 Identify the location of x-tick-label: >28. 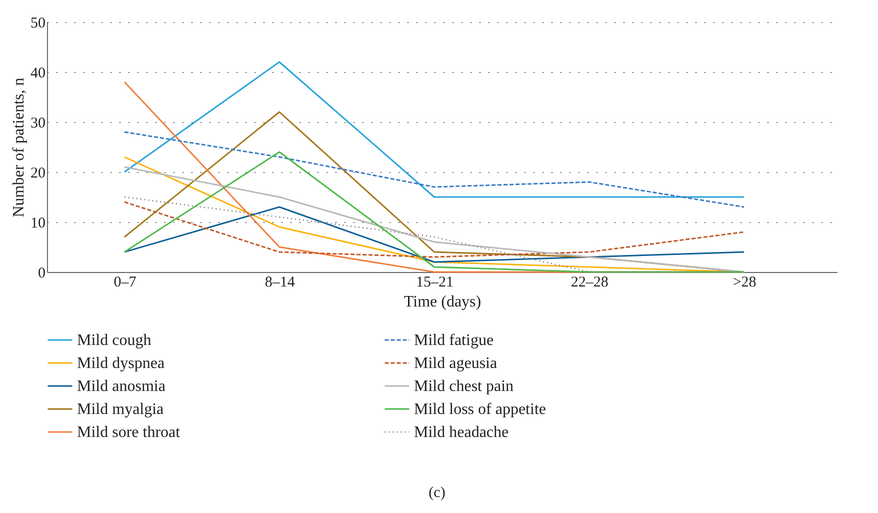
(744, 282).